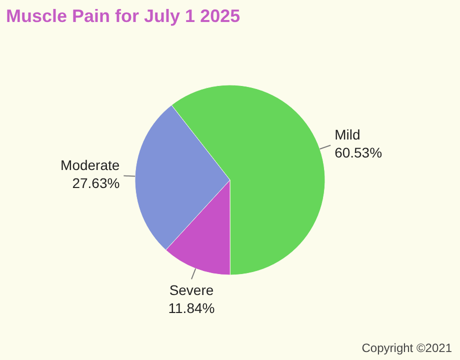 The image size is (460, 360). I want to click on text: Copyright ©2021, so click(407, 348).